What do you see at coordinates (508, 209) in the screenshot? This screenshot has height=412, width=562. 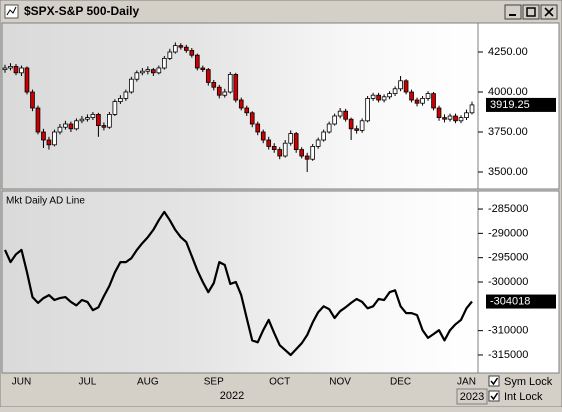 I see `y-tick-label: -285000` at bounding box center [508, 209].